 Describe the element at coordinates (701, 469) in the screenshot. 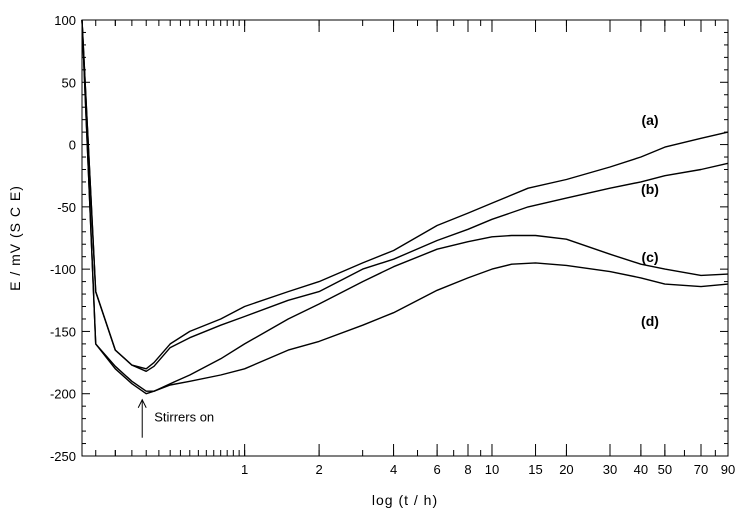

I see `x-tick-label: 70` at that location.